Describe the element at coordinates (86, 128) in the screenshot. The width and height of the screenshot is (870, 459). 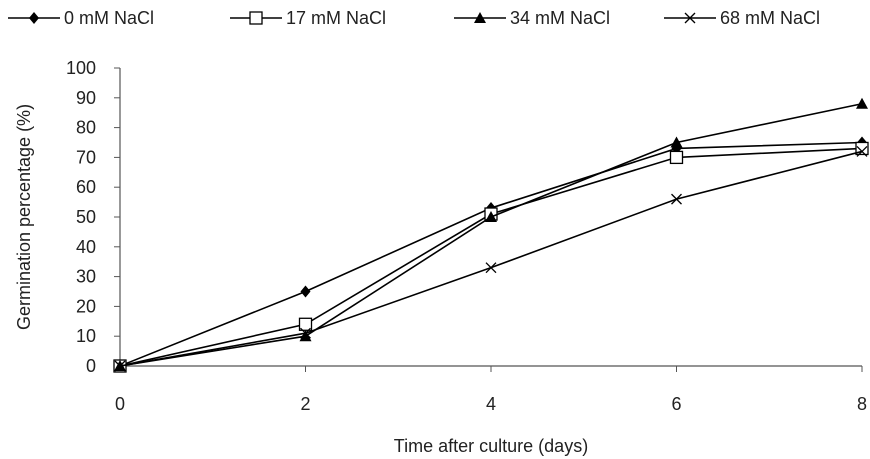
I see `y-tick-label: 80` at that location.